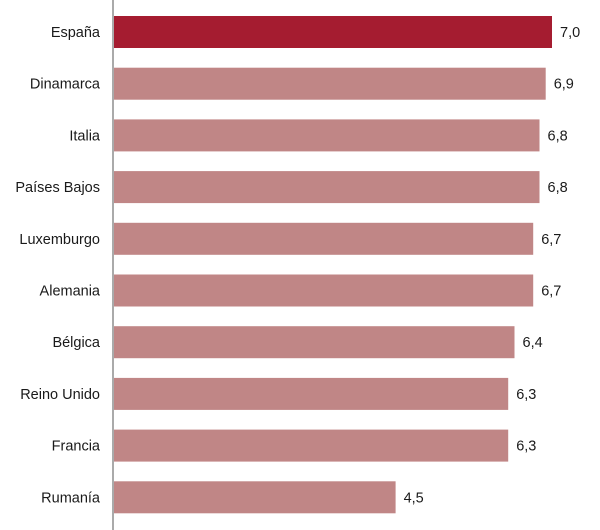 The height and width of the screenshot is (530, 600). I want to click on value-label-1: 6,9, so click(564, 85).